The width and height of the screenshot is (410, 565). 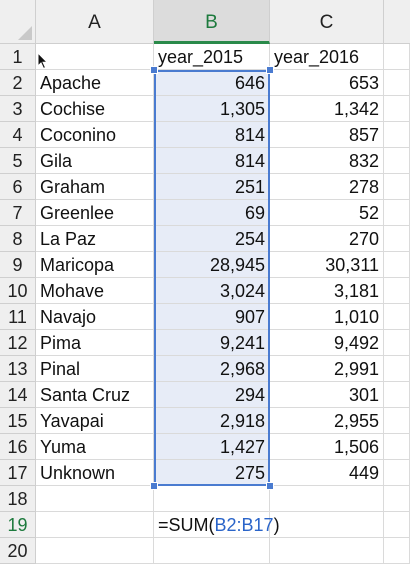 What do you see at coordinates (18, 369) in the screenshot?
I see `row-header-13: 13` at bounding box center [18, 369].